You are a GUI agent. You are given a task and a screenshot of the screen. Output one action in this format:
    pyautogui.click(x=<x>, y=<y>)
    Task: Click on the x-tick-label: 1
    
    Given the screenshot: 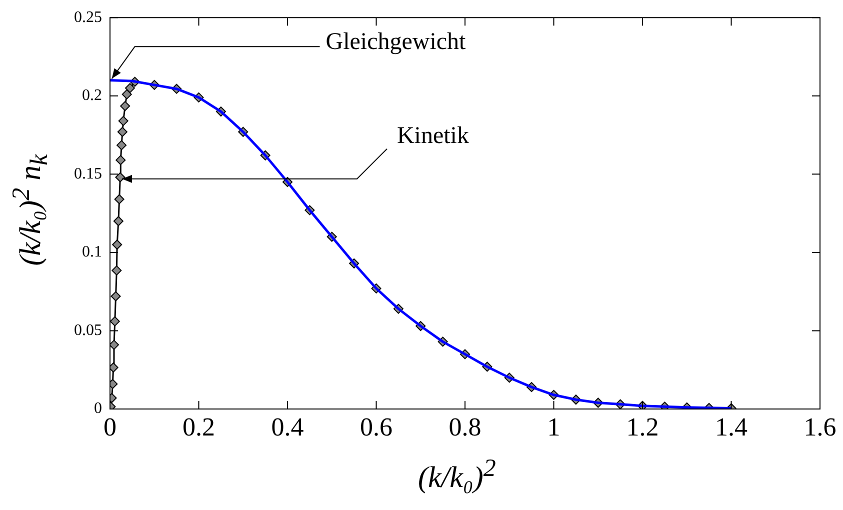 What is the action you would take?
    pyautogui.click(x=553, y=427)
    